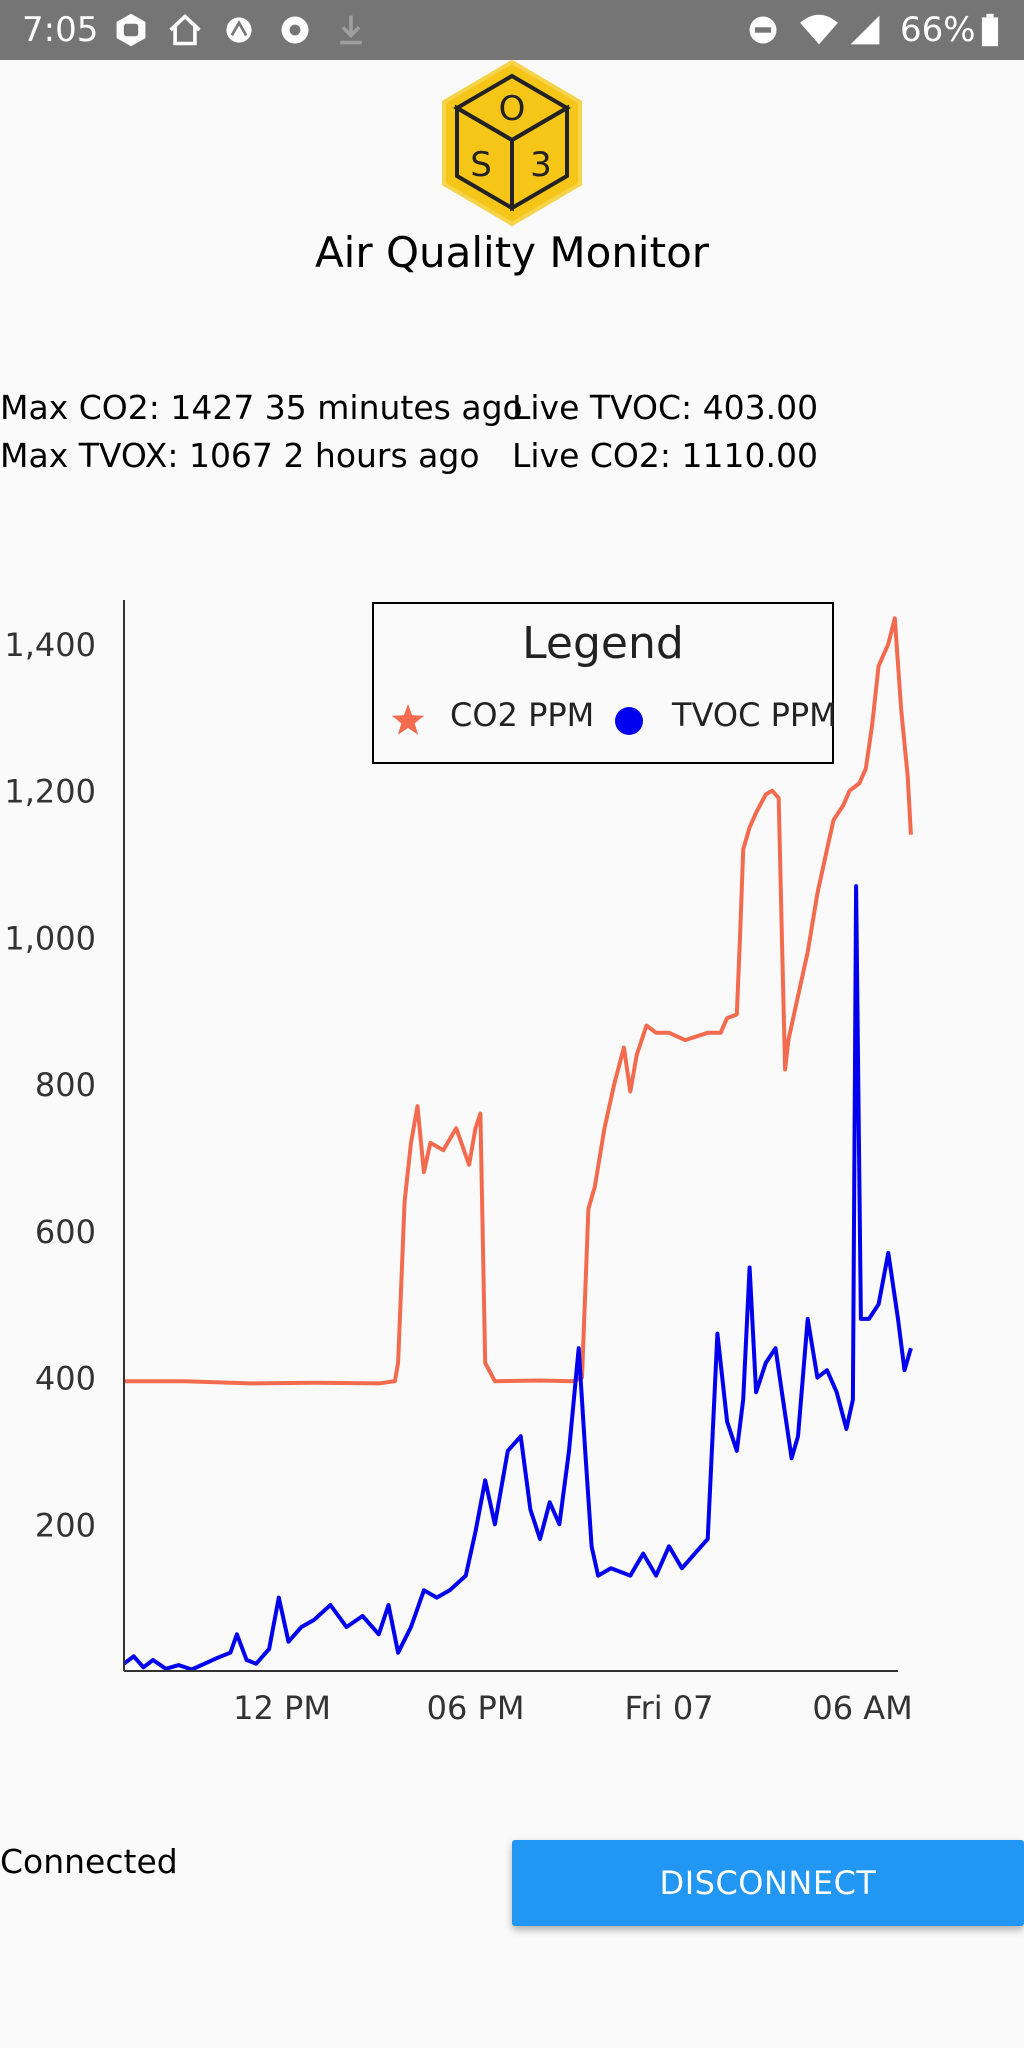  Describe the element at coordinates (185, 30) in the screenshot. I see `home-icon` at that location.